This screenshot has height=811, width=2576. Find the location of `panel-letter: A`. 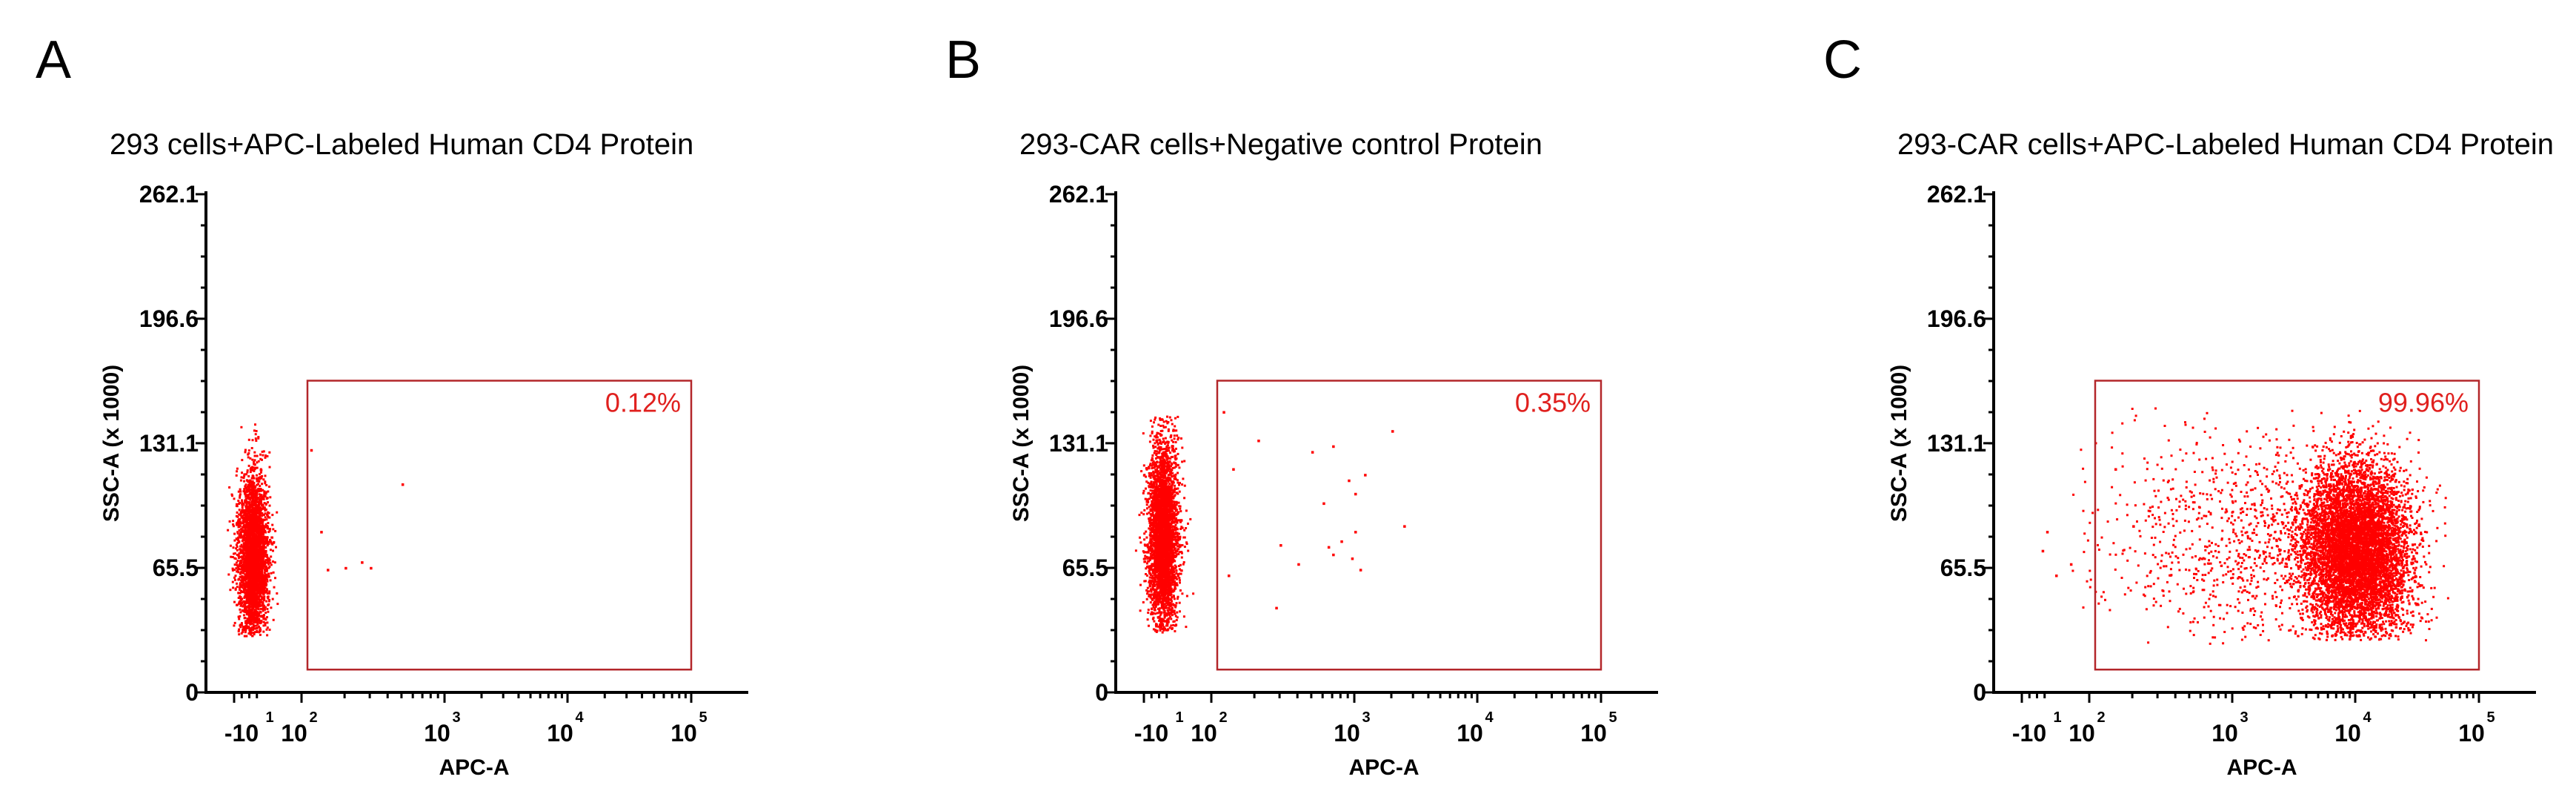

panel-letter: A is located at coordinates (53, 60).